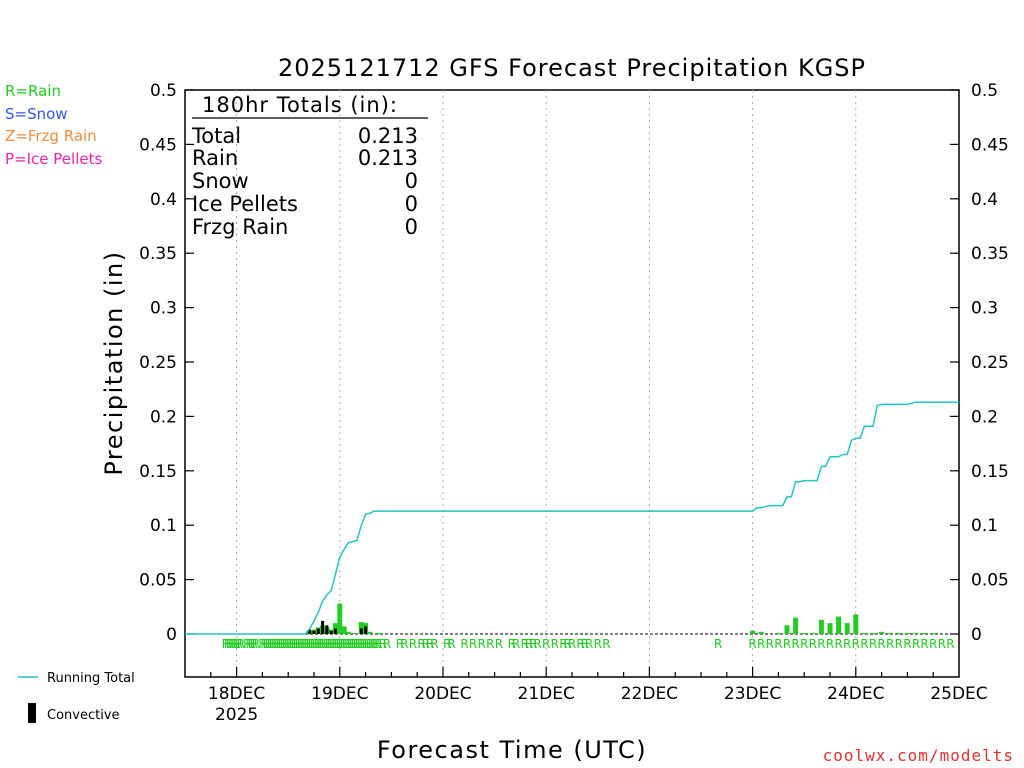  What do you see at coordinates (216, 136) in the screenshot?
I see `totals-label-total: Total` at bounding box center [216, 136].